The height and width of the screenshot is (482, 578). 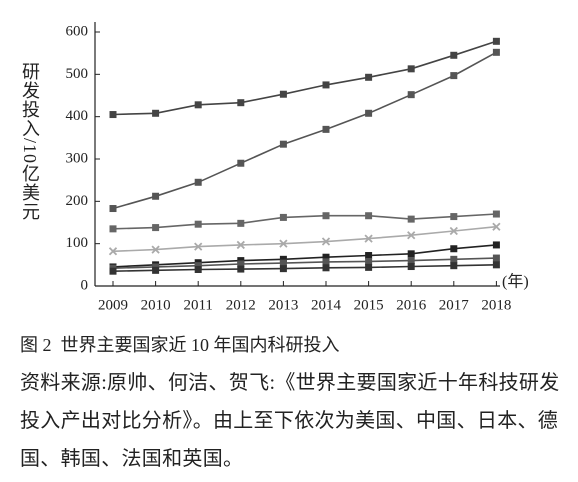 I want to click on x-axis-title: (年), so click(x=515, y=282).